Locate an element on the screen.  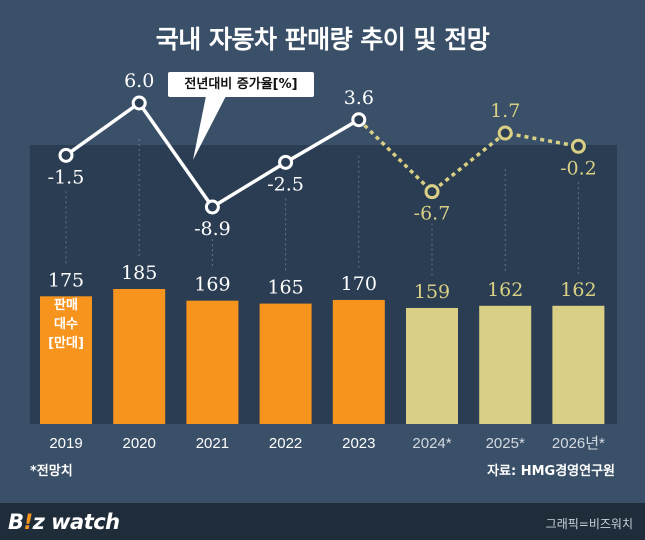
growth-marker-2023 is located at coordinates (359, 120).